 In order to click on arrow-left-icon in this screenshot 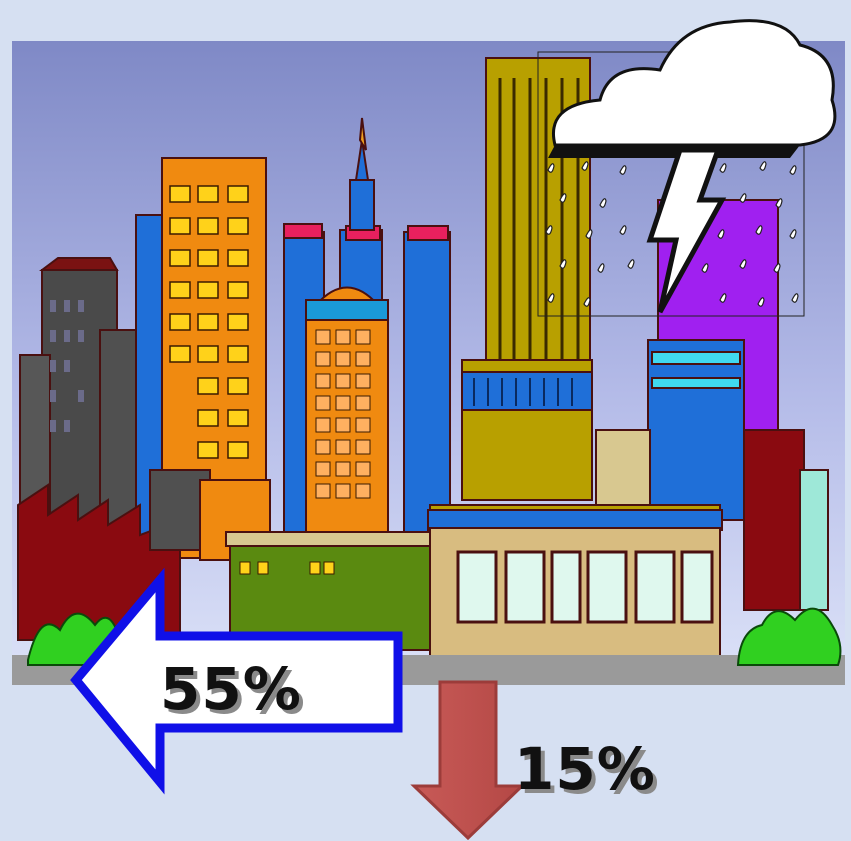, I will do `click(236, 681)`.